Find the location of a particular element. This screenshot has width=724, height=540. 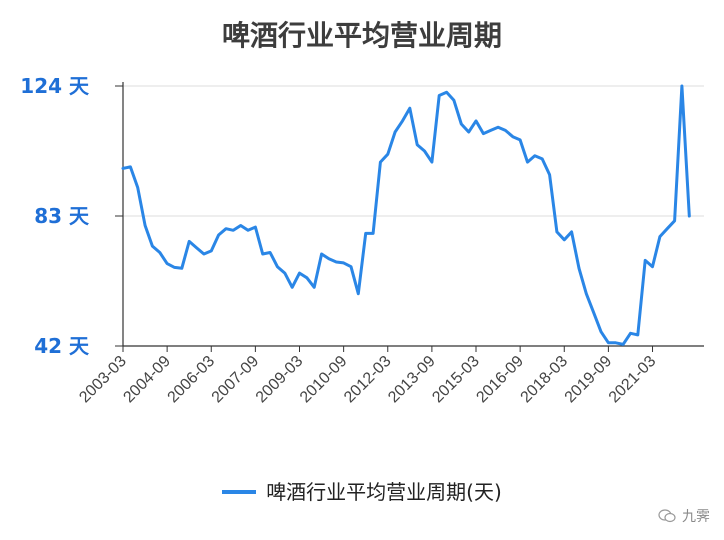

x-tick-label: 2012-03 is located at coordinates (368, 380).